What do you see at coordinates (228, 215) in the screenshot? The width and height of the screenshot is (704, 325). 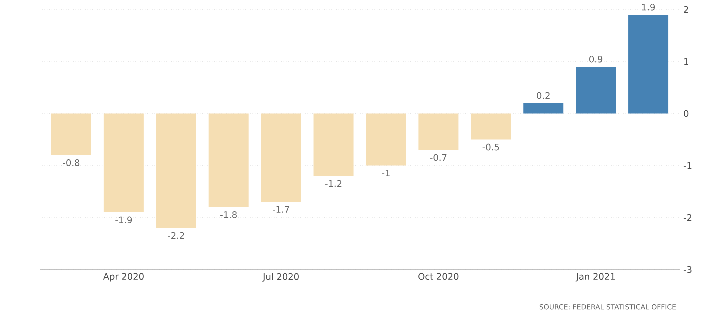 I see `data-label: -1.8` at bounding box center [228, 215].